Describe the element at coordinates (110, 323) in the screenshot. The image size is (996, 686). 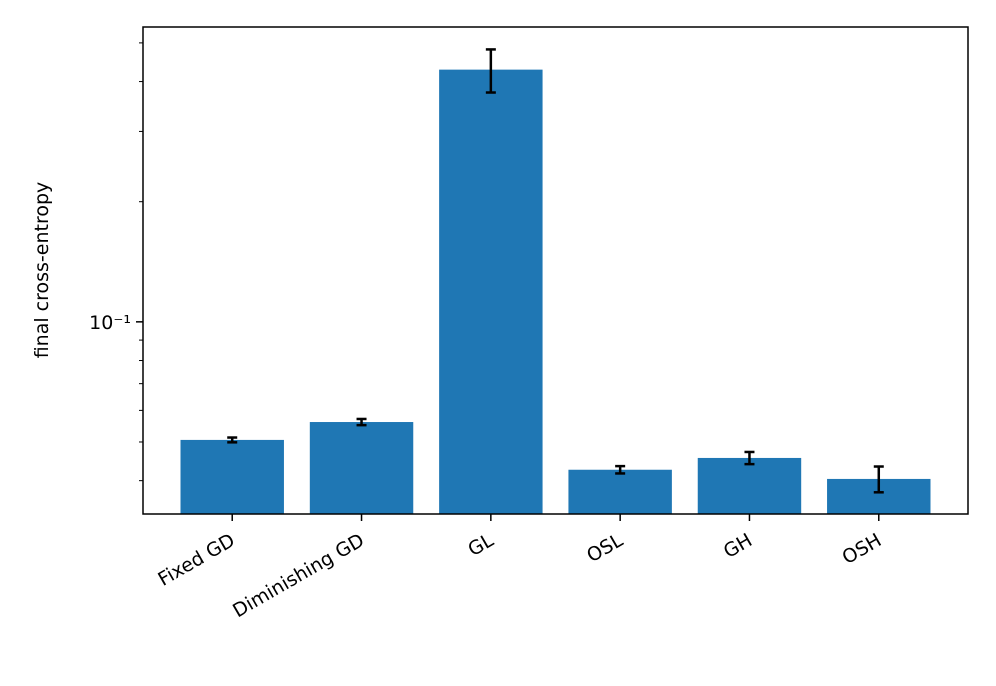
I see `y-tick-label: 10⁻¹` at that location.